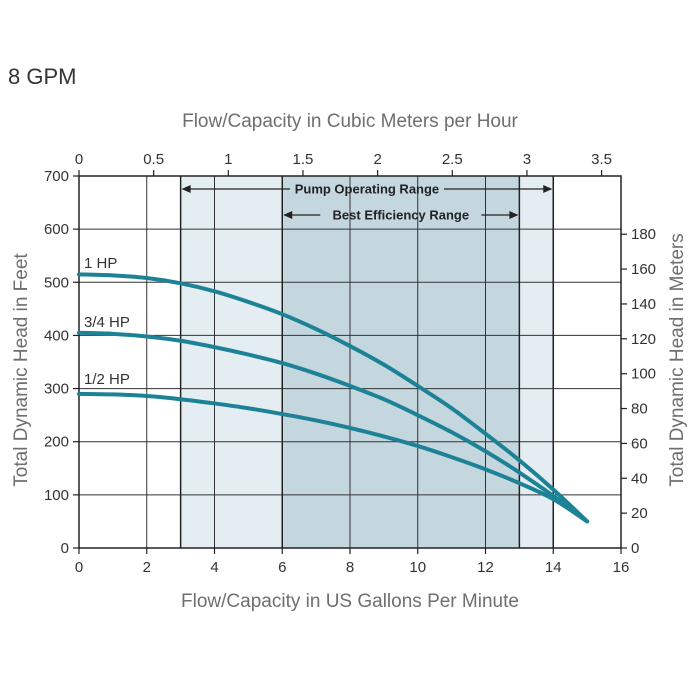  What do you see at coordinates (601, 159) in the screenshot?
I see `x-top-tick-label: 3.5` at bounding box center [601, 159].